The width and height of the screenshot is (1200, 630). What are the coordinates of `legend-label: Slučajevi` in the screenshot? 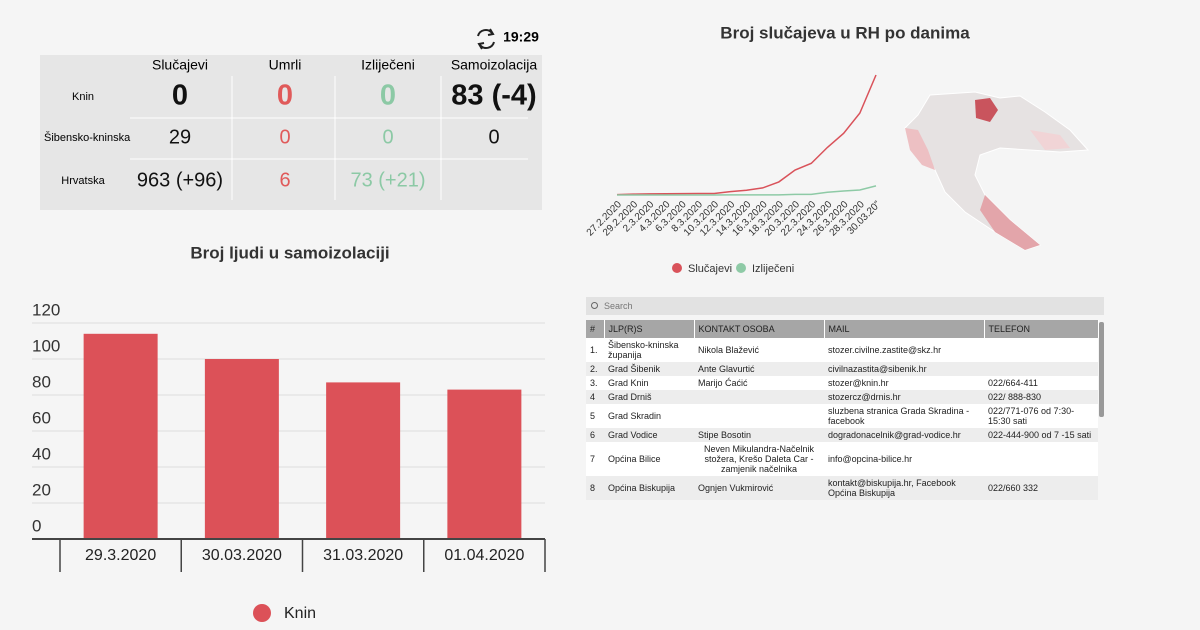 It's located at (710, 269).